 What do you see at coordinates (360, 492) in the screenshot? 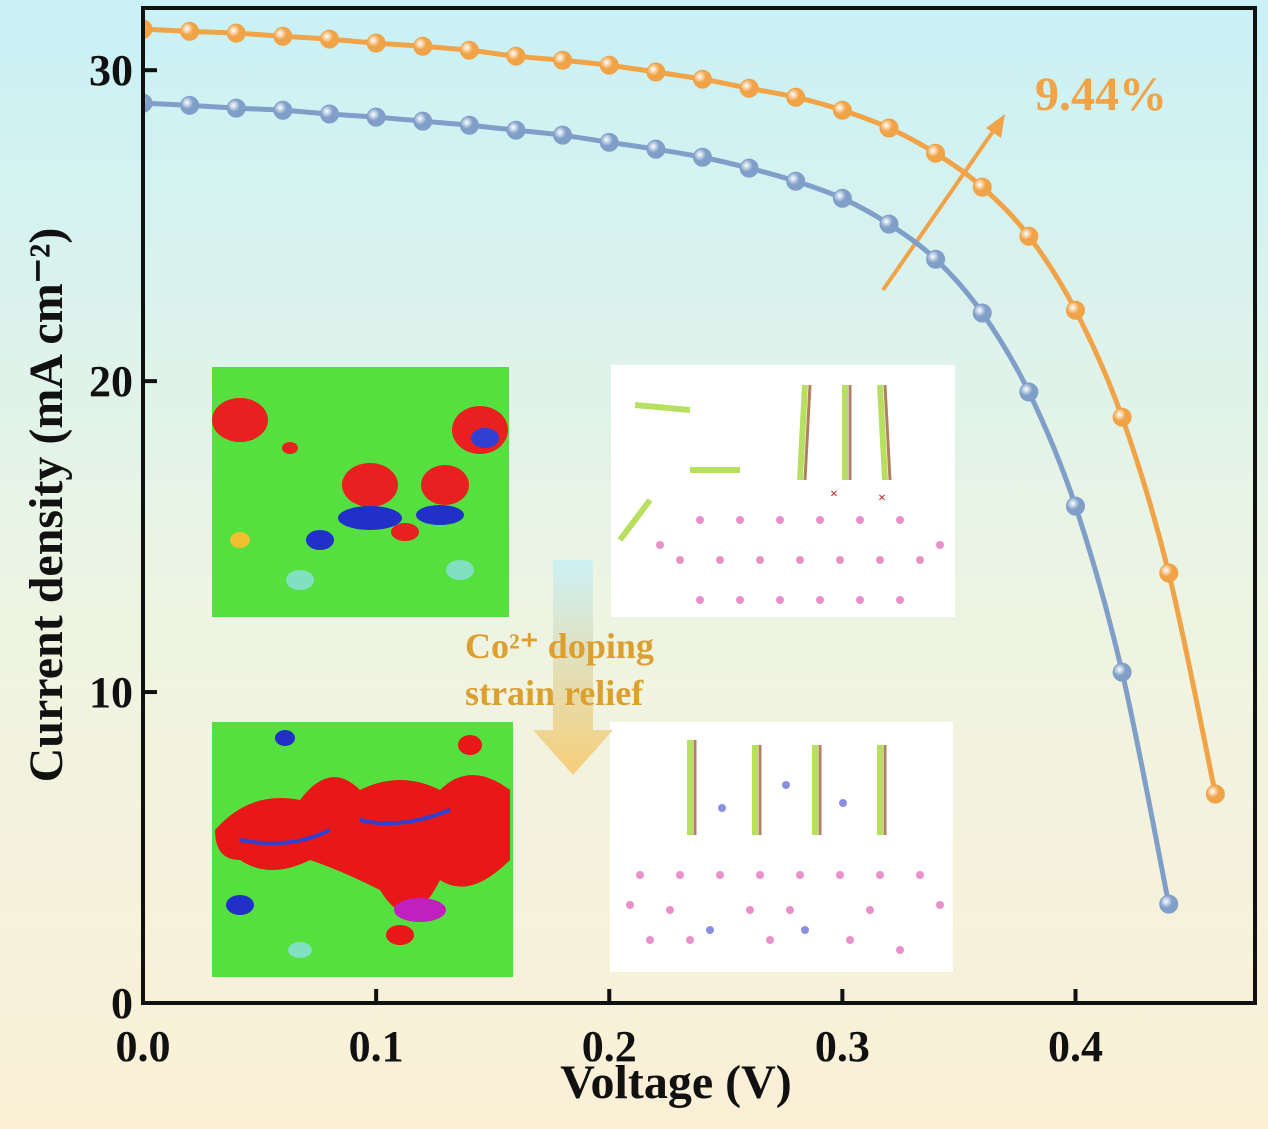
I see `inset-field-map-top` at bounding box center [360, 492].